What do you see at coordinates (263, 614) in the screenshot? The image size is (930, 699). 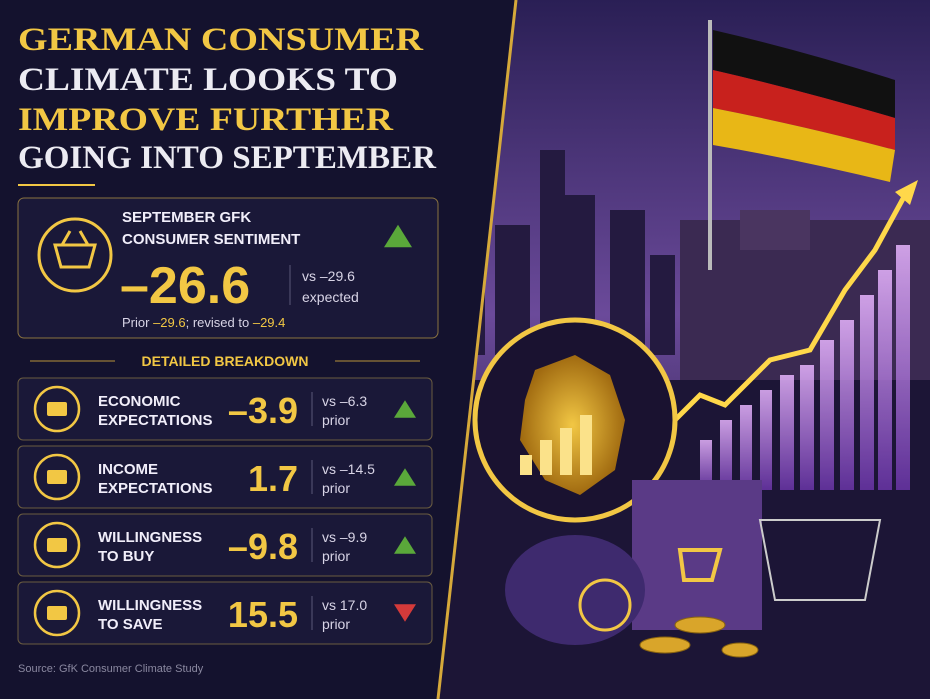 I see `item-value: 15.5` at bounding box center [263, 614].